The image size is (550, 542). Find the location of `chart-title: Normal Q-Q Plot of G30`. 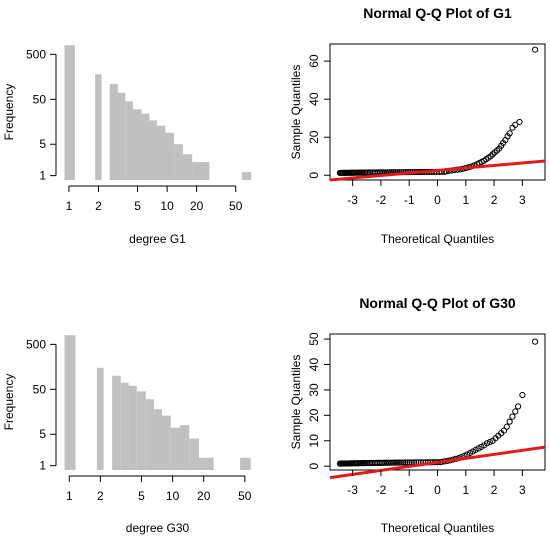

chart-title: Normal Q-Q Plot of G30 is located at coordinates (437, 303).